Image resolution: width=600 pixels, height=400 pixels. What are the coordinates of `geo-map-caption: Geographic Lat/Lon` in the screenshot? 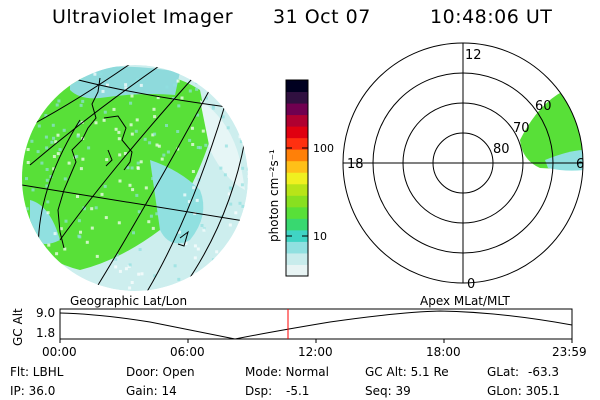 It's located at (129, 301).